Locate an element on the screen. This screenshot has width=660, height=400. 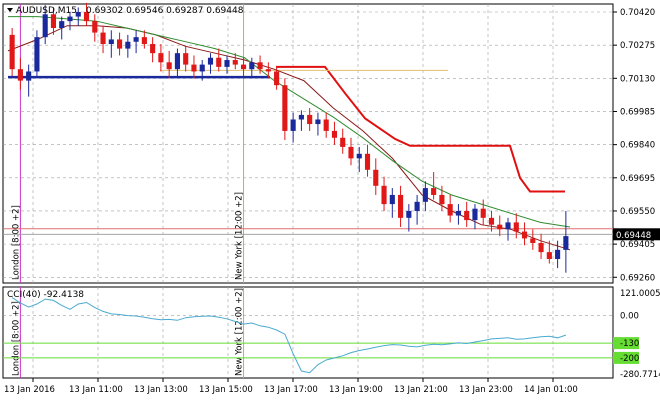
price-tick-label: 0.70130 is located at coordinates (637, 79).